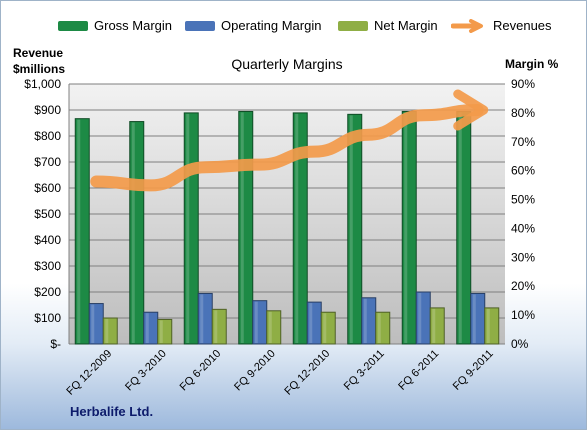 This screenshot has width=587, height=430. I want to click on revenues-line, so click(287, 148).